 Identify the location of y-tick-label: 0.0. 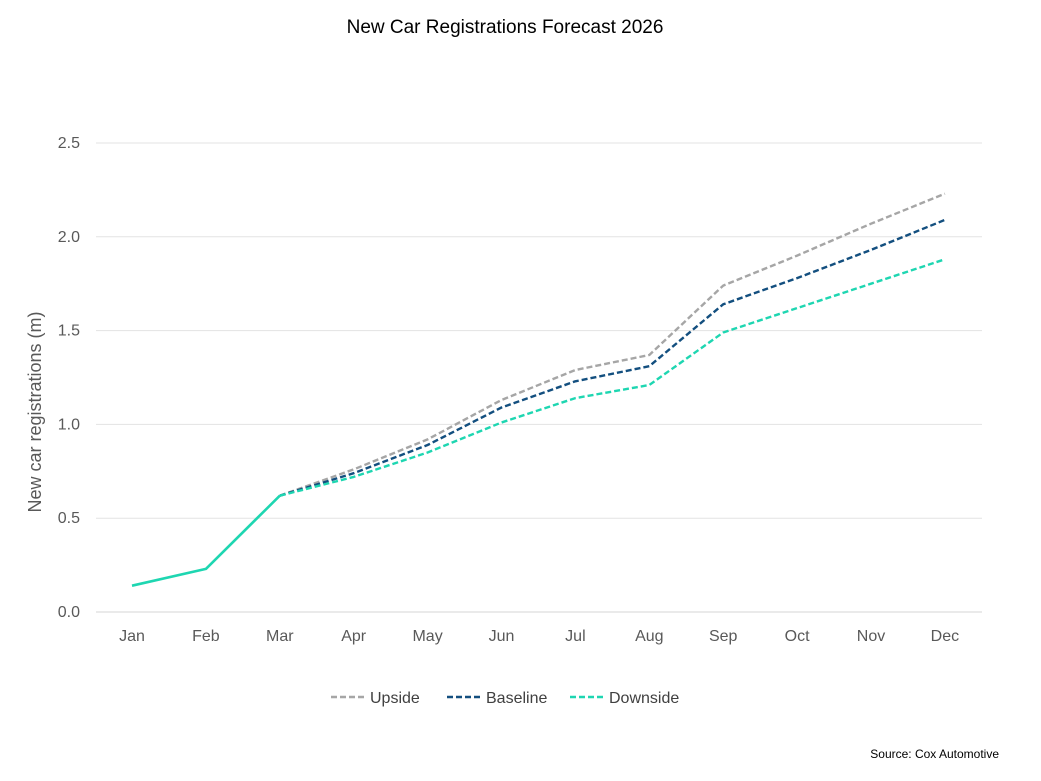
(69, 612).